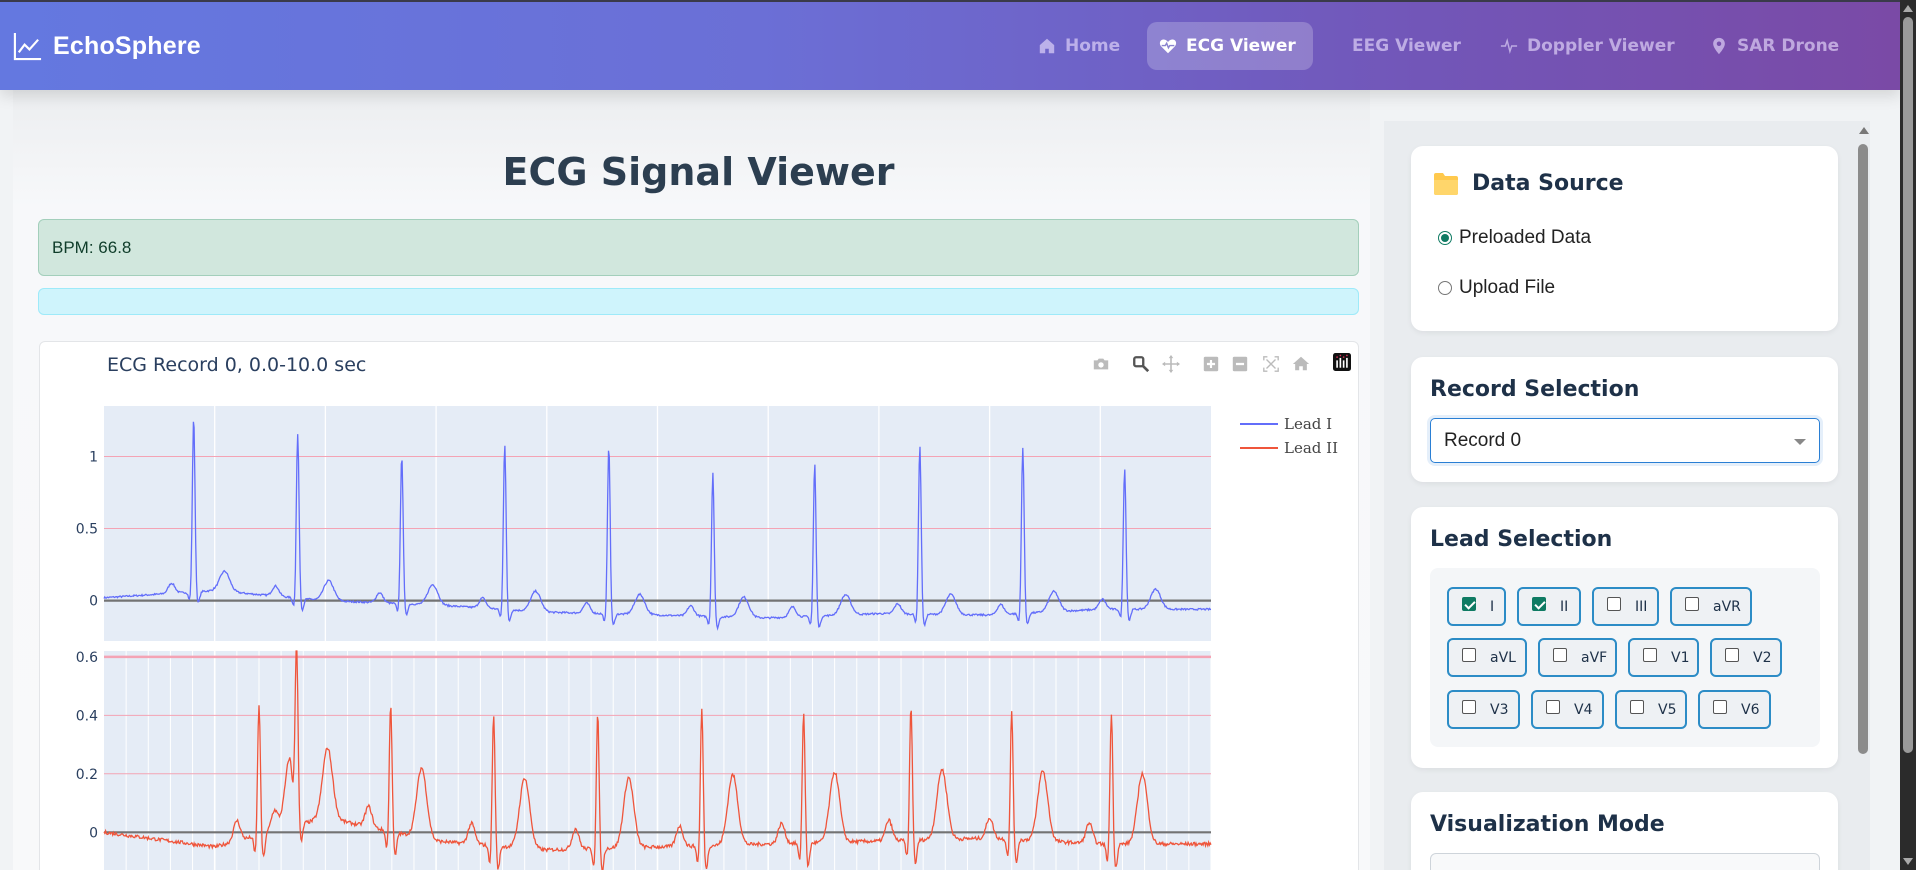 This screenshot has height=870, width=1916. I want to click on legend-item-lead-ii: Lead II, so click(1289, 448).